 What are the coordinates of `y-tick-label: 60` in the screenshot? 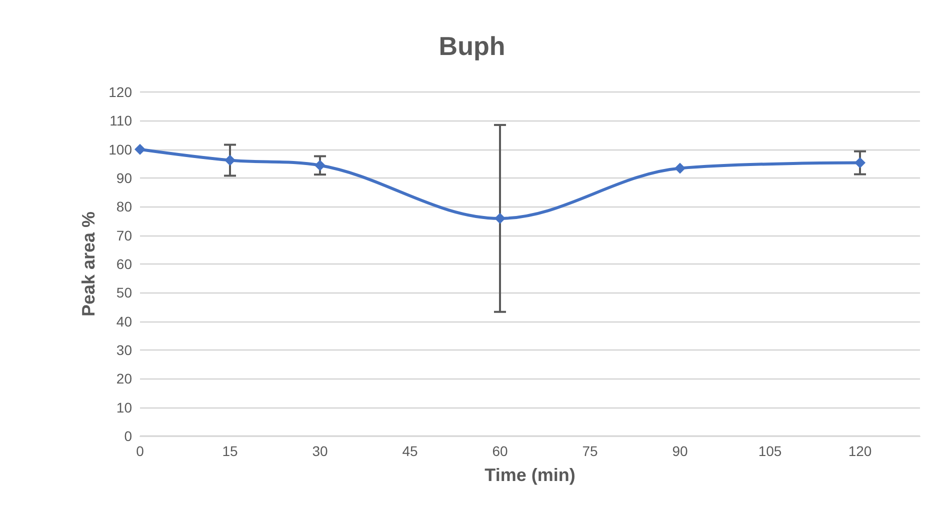 It's located at (124, 264).